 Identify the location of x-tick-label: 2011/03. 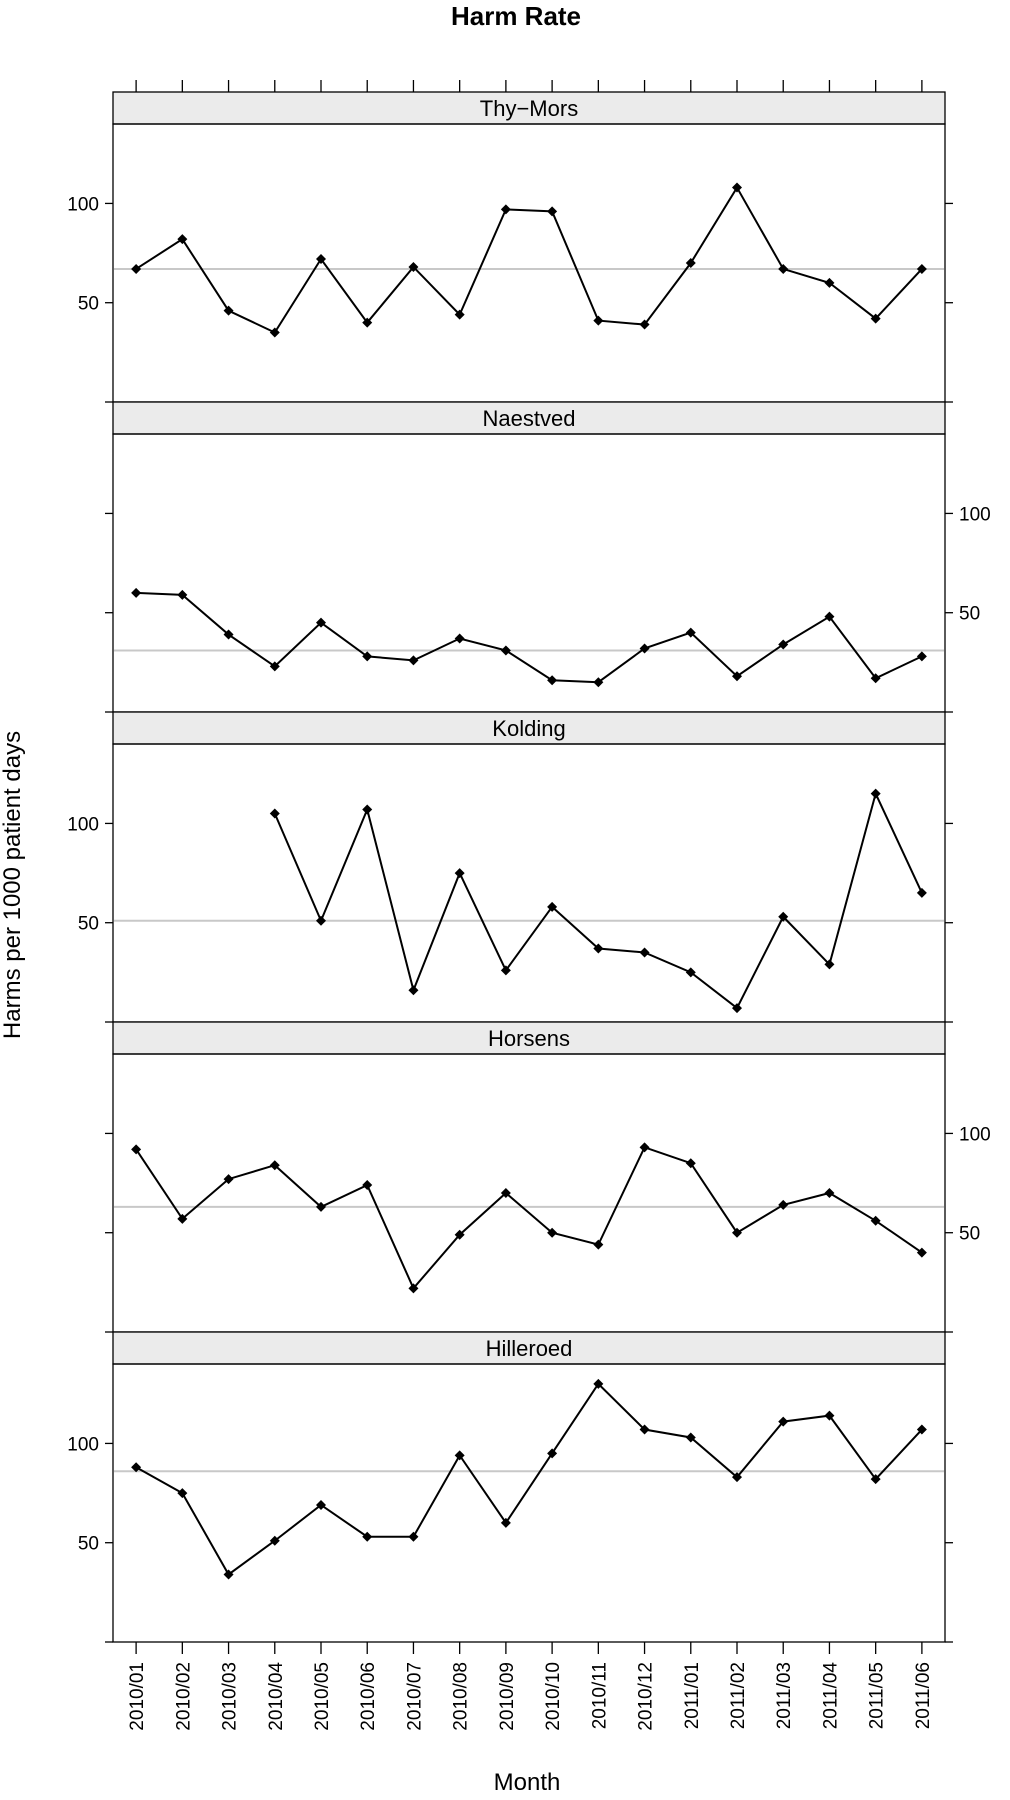
(784, 1695).